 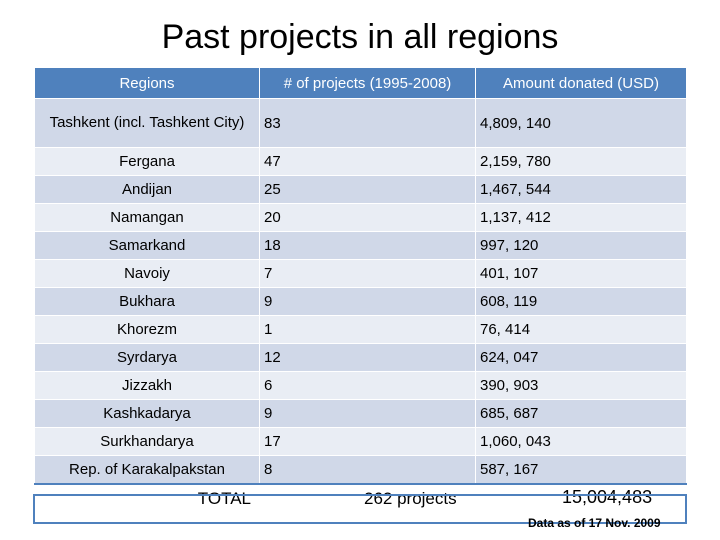 I want to click on projects-cell: 8, so click(x=367, y=470).